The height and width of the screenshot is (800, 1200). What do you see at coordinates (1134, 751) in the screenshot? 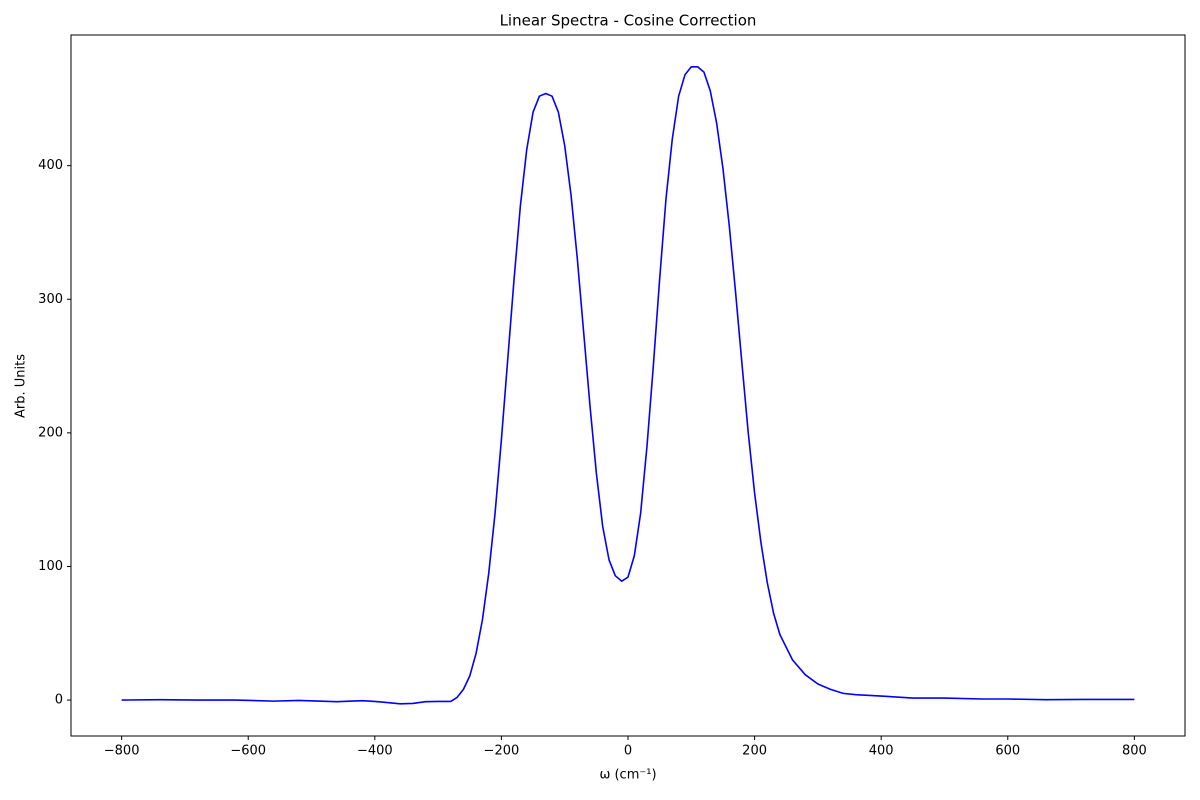
I see `x-tick-label: 800` at bounding box center [1134, 751].